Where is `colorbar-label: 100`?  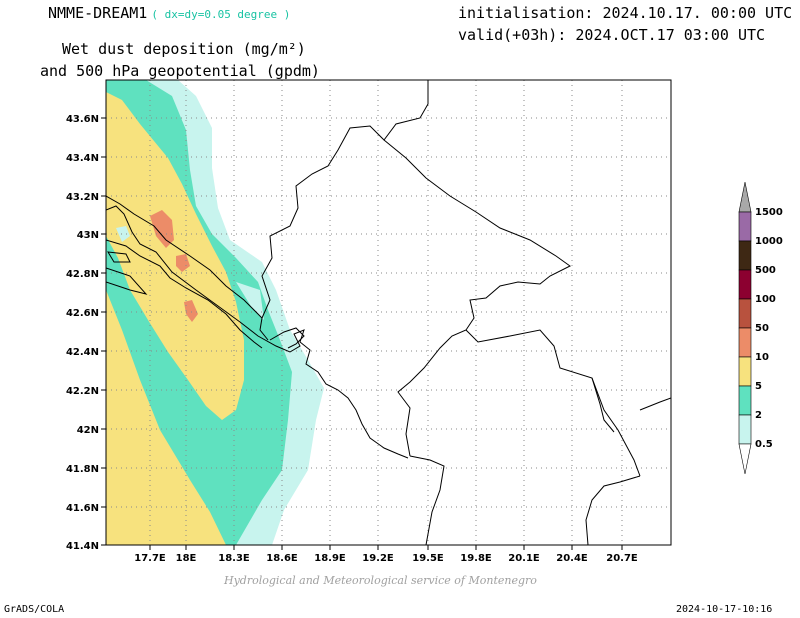 colorbar-label: 100 is located at coordinates (765, 299).